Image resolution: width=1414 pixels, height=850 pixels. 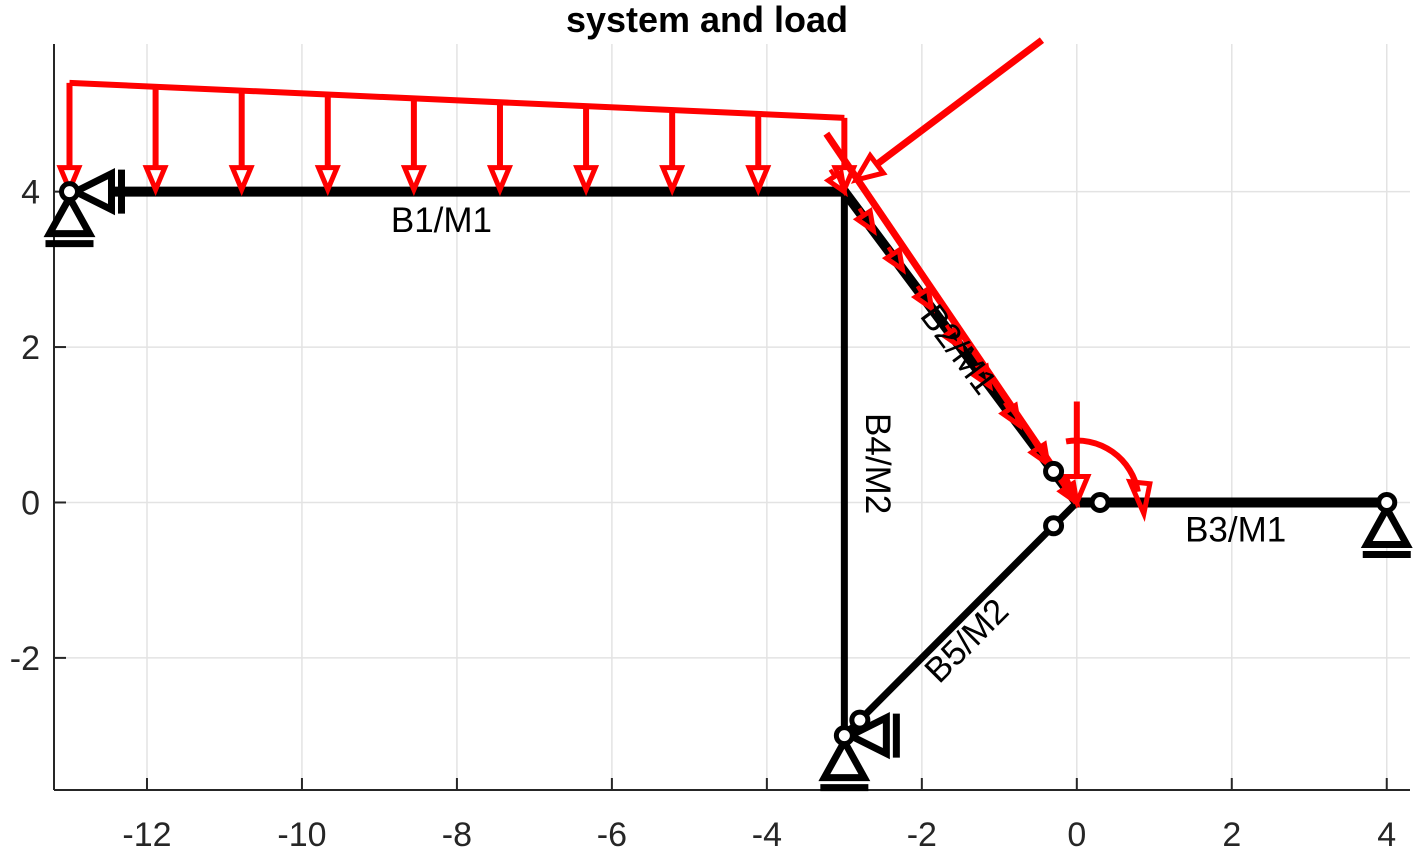 I want to click on x-tick-label: -2, so click(x=922, y=833).